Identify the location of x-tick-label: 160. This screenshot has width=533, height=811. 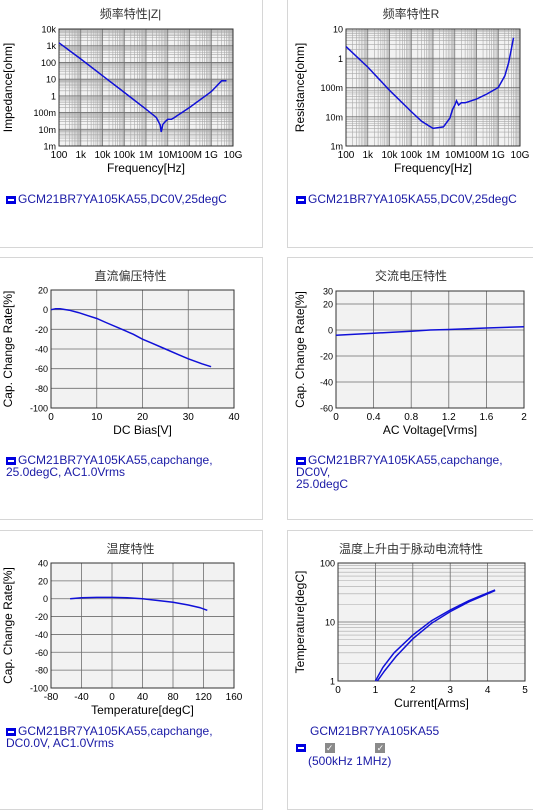
(234, 697).